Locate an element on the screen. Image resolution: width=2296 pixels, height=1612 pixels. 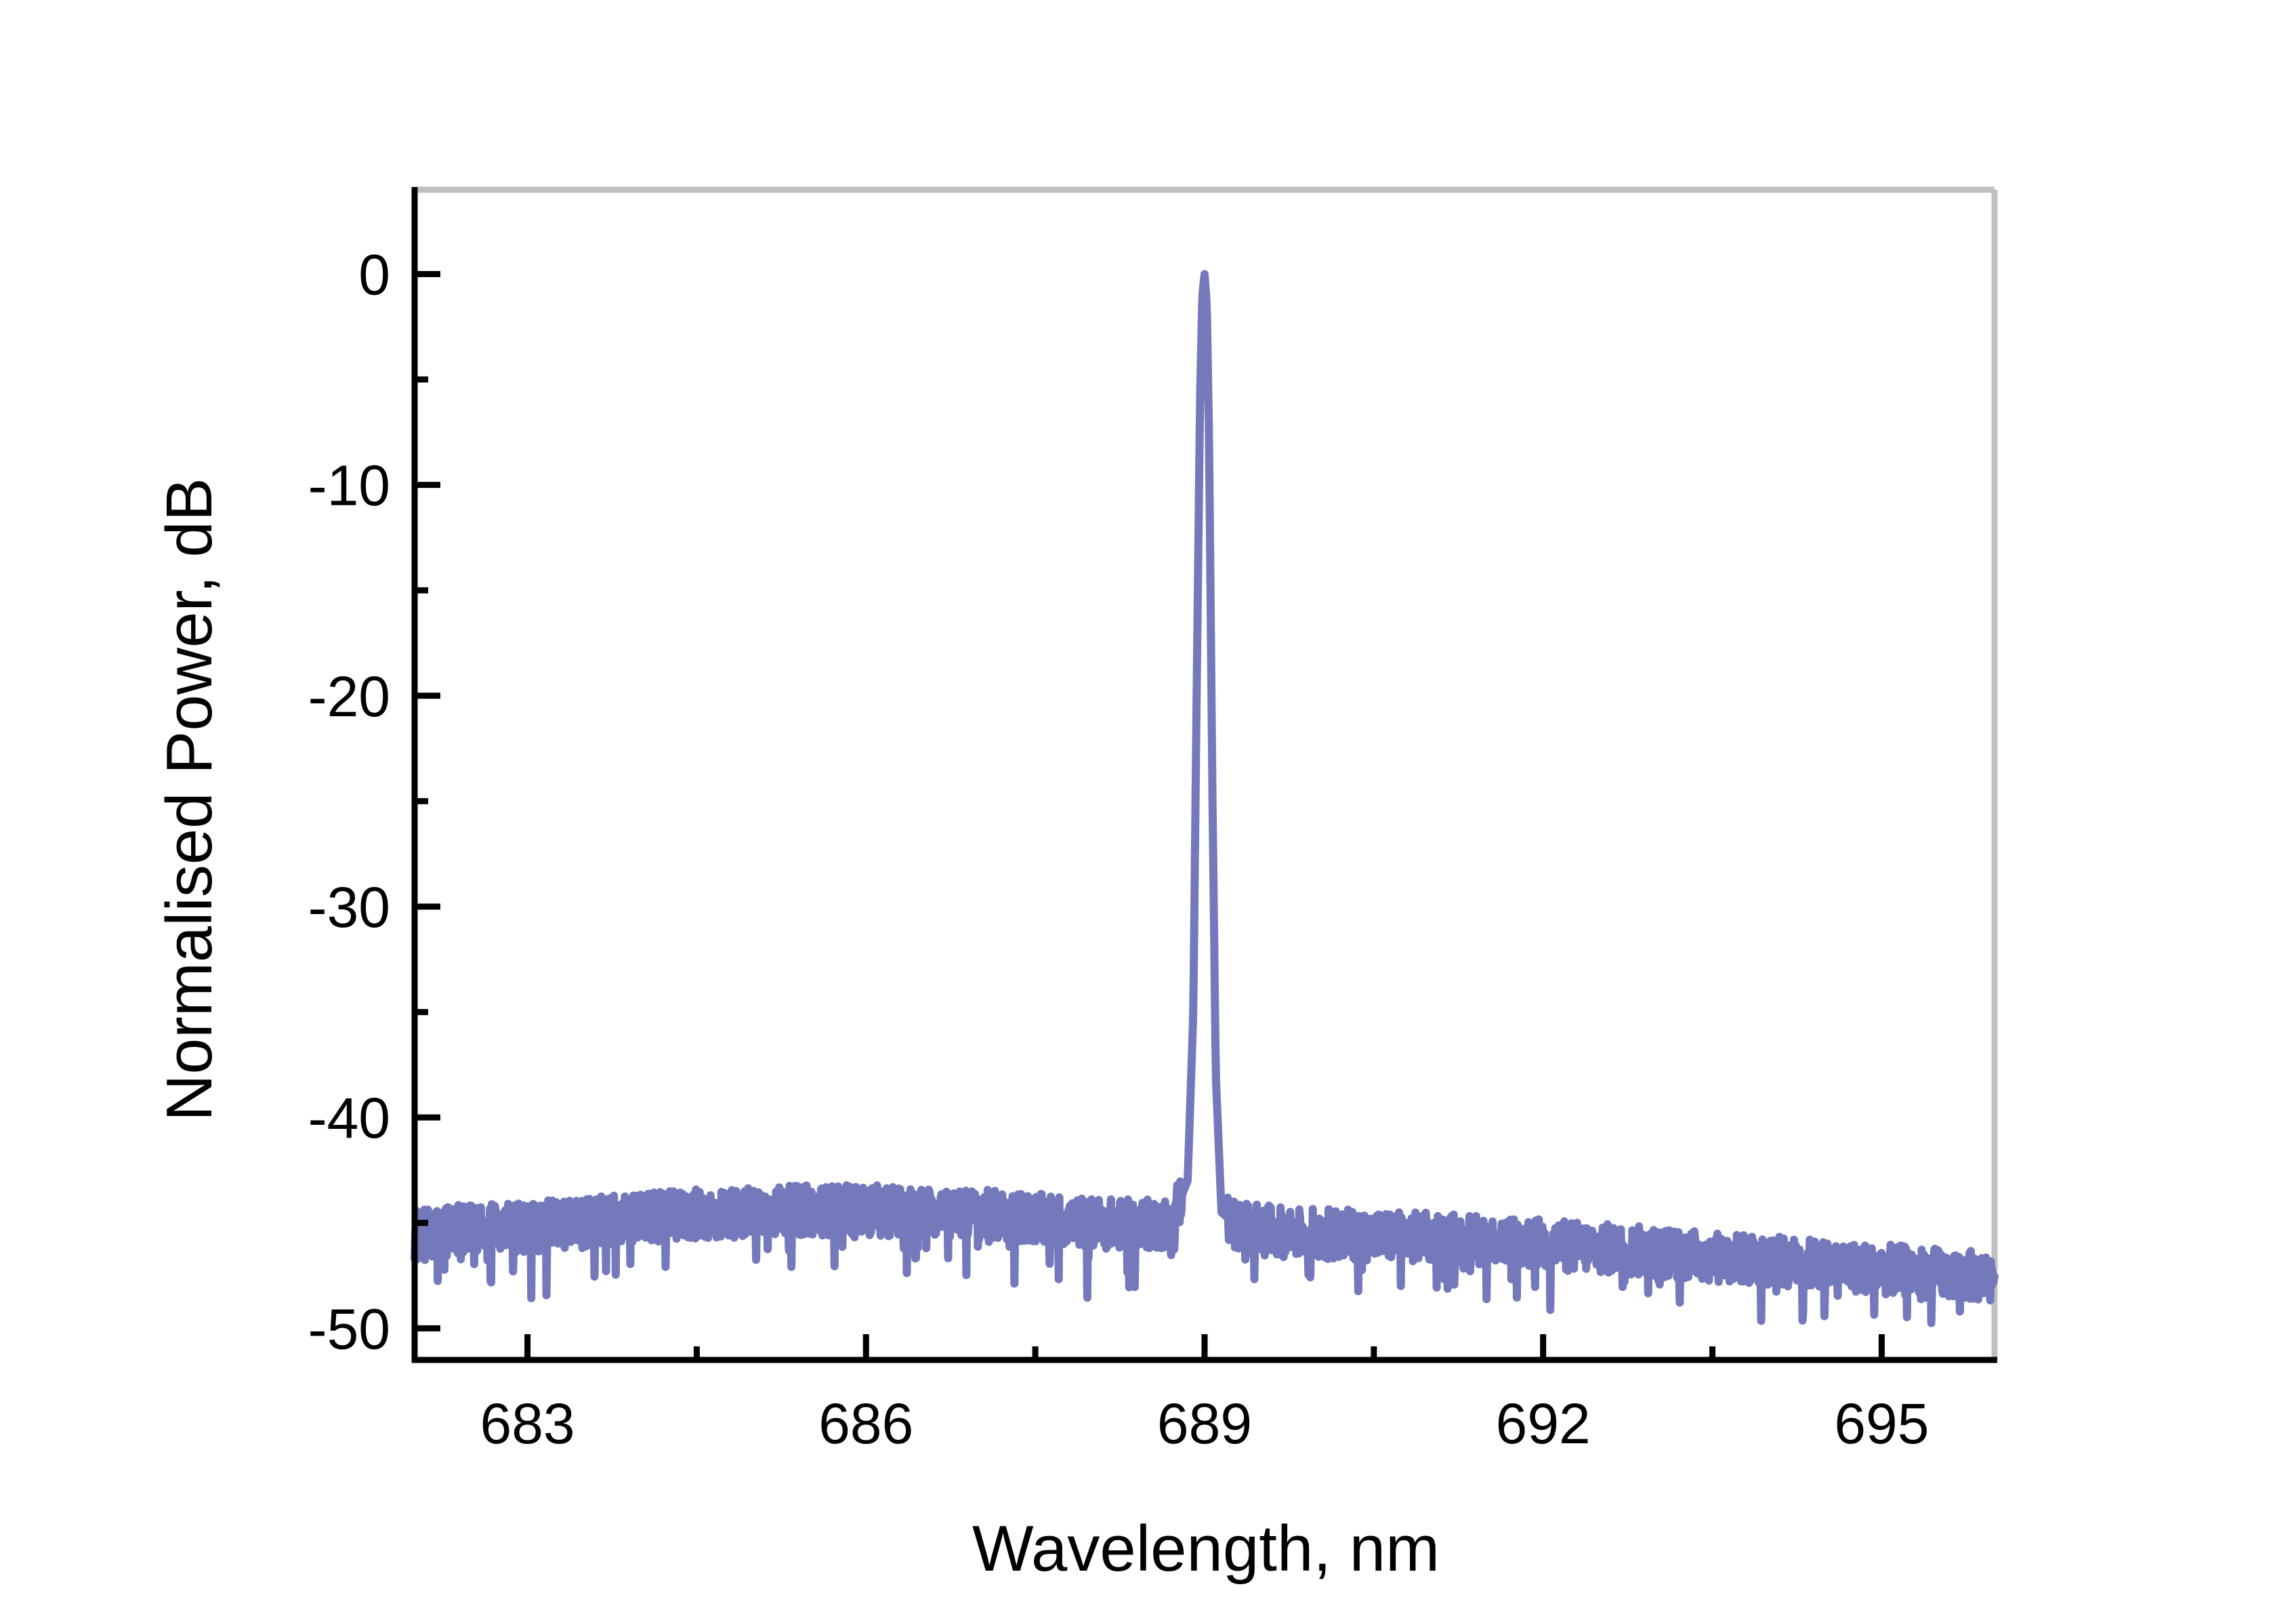
y-tick-label: -10 is located at coordinates (349, 486).